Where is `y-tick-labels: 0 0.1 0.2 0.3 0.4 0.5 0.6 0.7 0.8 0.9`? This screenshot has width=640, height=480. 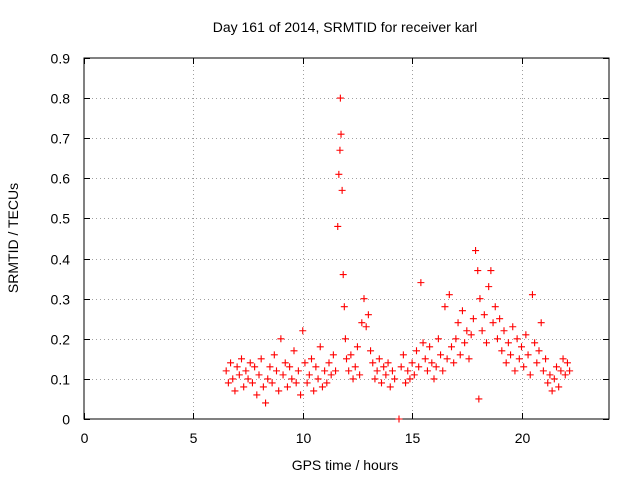
y-tick-labels: 0 0.1 0.2 0.3 0.4 0.5 0.6 0.7 0.8 0.9 is located at coordinates (61, 239).